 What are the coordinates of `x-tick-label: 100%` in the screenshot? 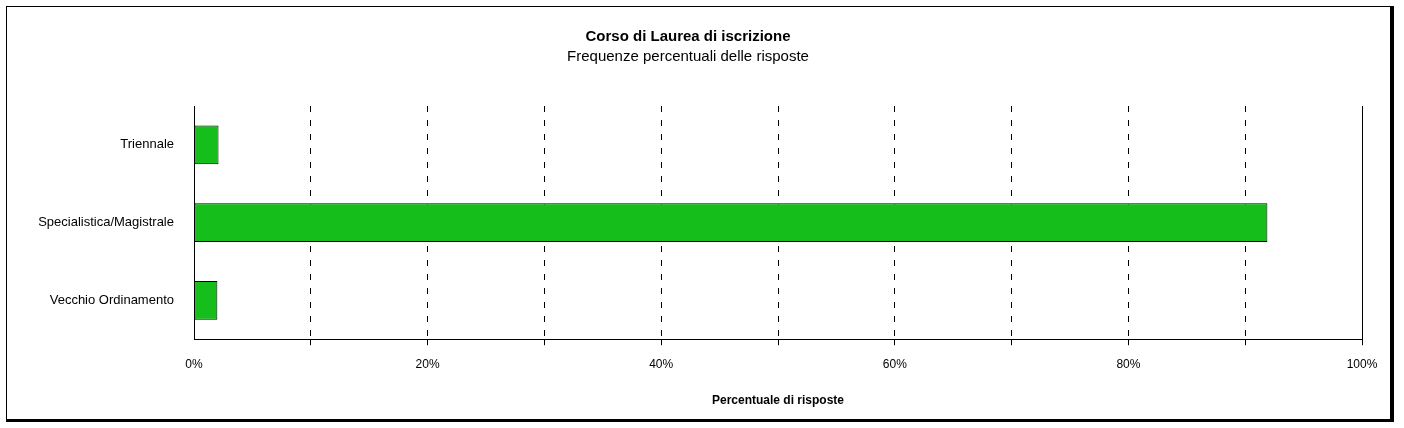 It's located at (1362, 363).